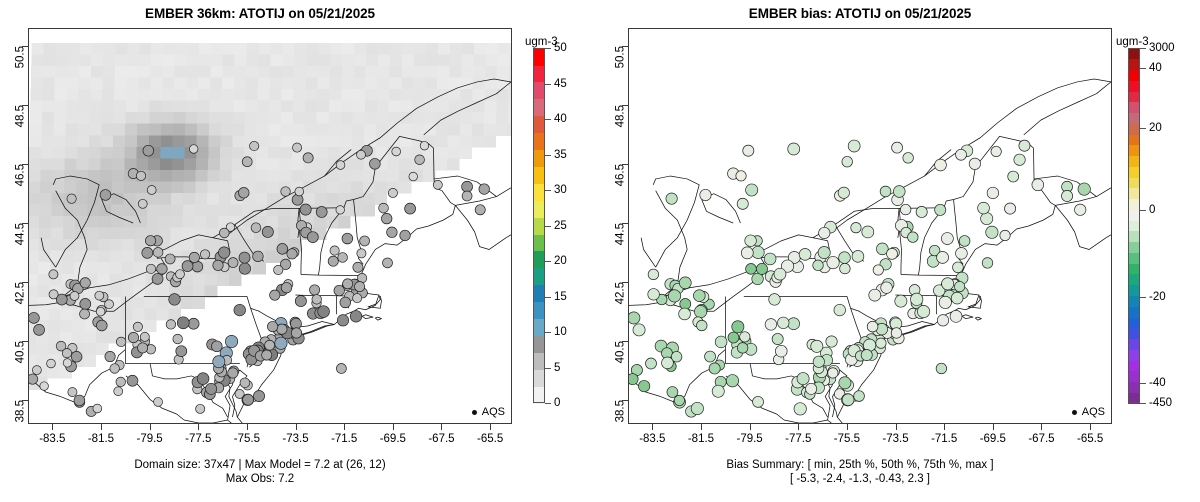 The width and height of the screenshot is (1200, 502). Describe the element at coordinates (620, 175) in the screenshot. I see `y-tick-label: 46.5` at that location.